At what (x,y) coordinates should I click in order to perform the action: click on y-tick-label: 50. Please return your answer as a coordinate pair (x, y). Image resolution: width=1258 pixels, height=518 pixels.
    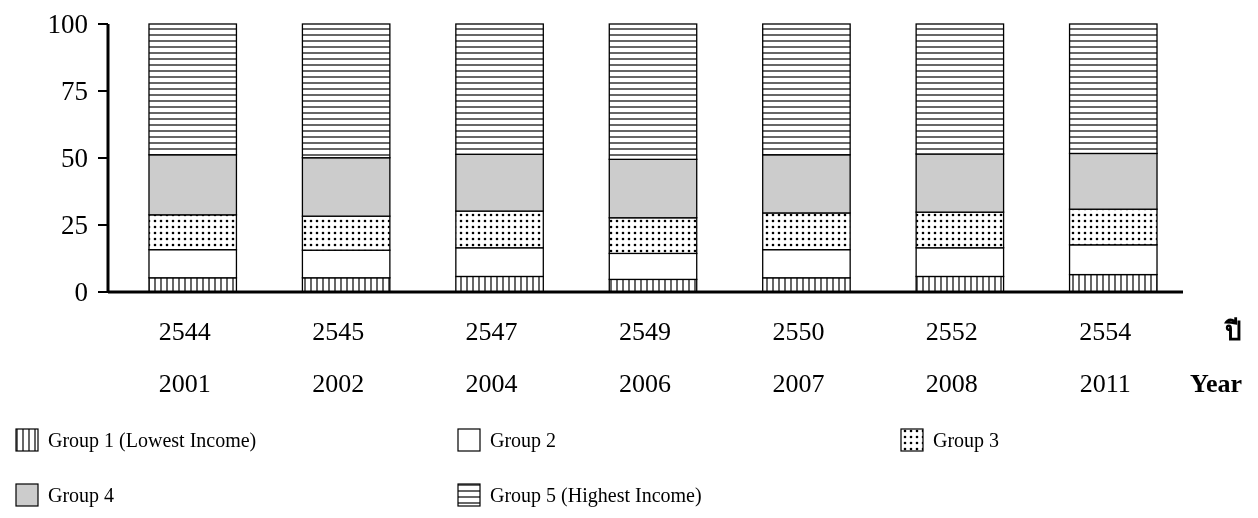
    Looking at the image, I should click on (74, 158).